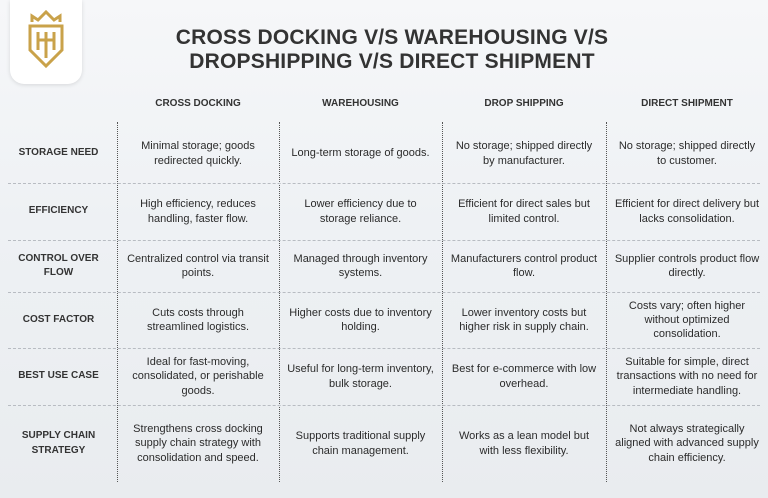  Describe the element at coordinates (524, 265) in the screenshot. I see `table-cell: Manufacturers control product flow.` at that location.